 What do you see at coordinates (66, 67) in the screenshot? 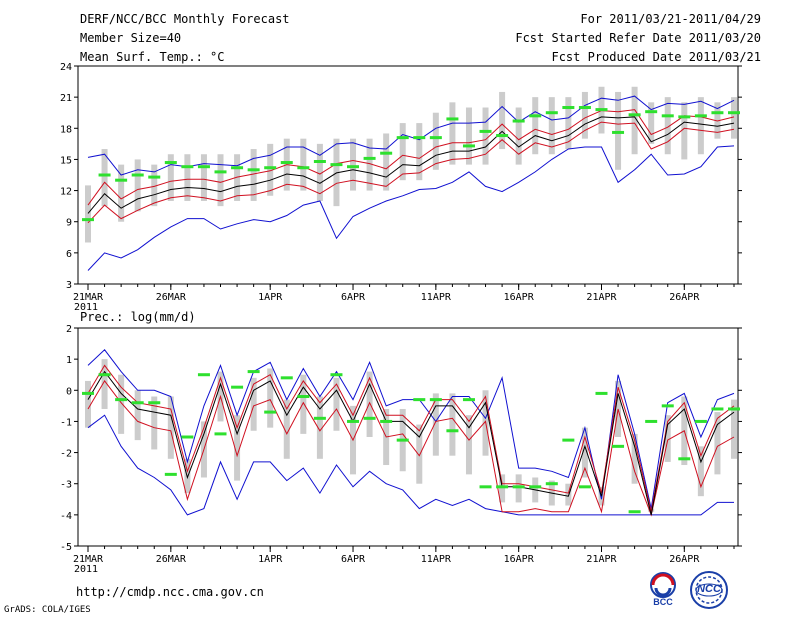
I see `y-tick-label: 24` at bounding box center [66, 67].